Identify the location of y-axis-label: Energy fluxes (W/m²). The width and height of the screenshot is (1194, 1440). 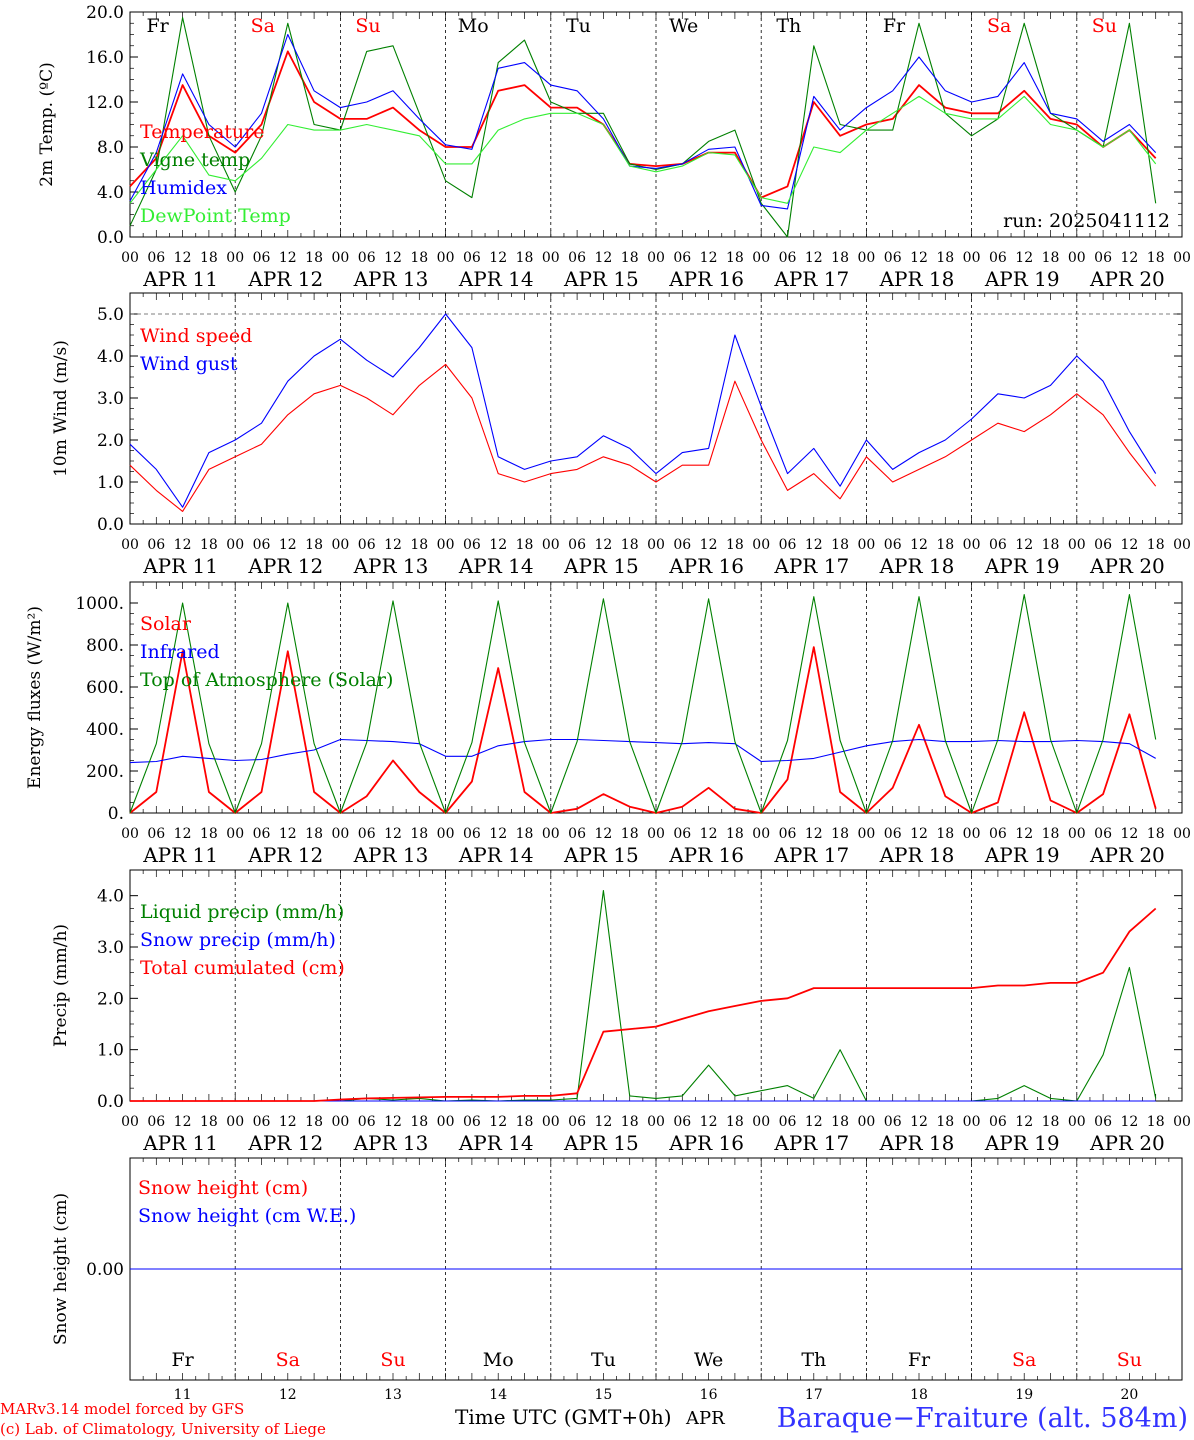
(35, 697).